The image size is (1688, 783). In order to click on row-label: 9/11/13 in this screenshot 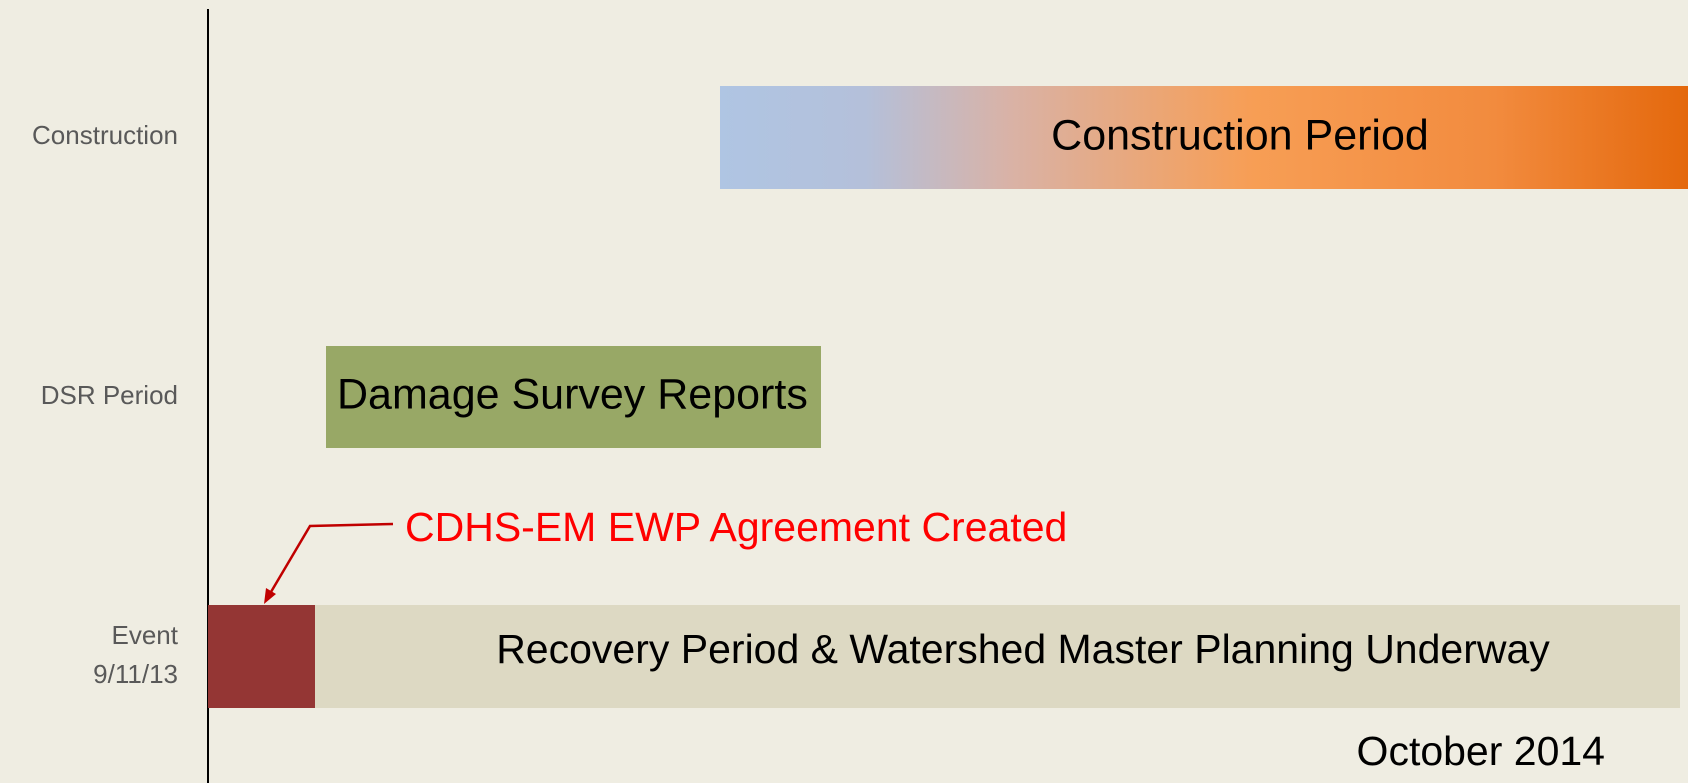, I will do `click(135, 674)`.